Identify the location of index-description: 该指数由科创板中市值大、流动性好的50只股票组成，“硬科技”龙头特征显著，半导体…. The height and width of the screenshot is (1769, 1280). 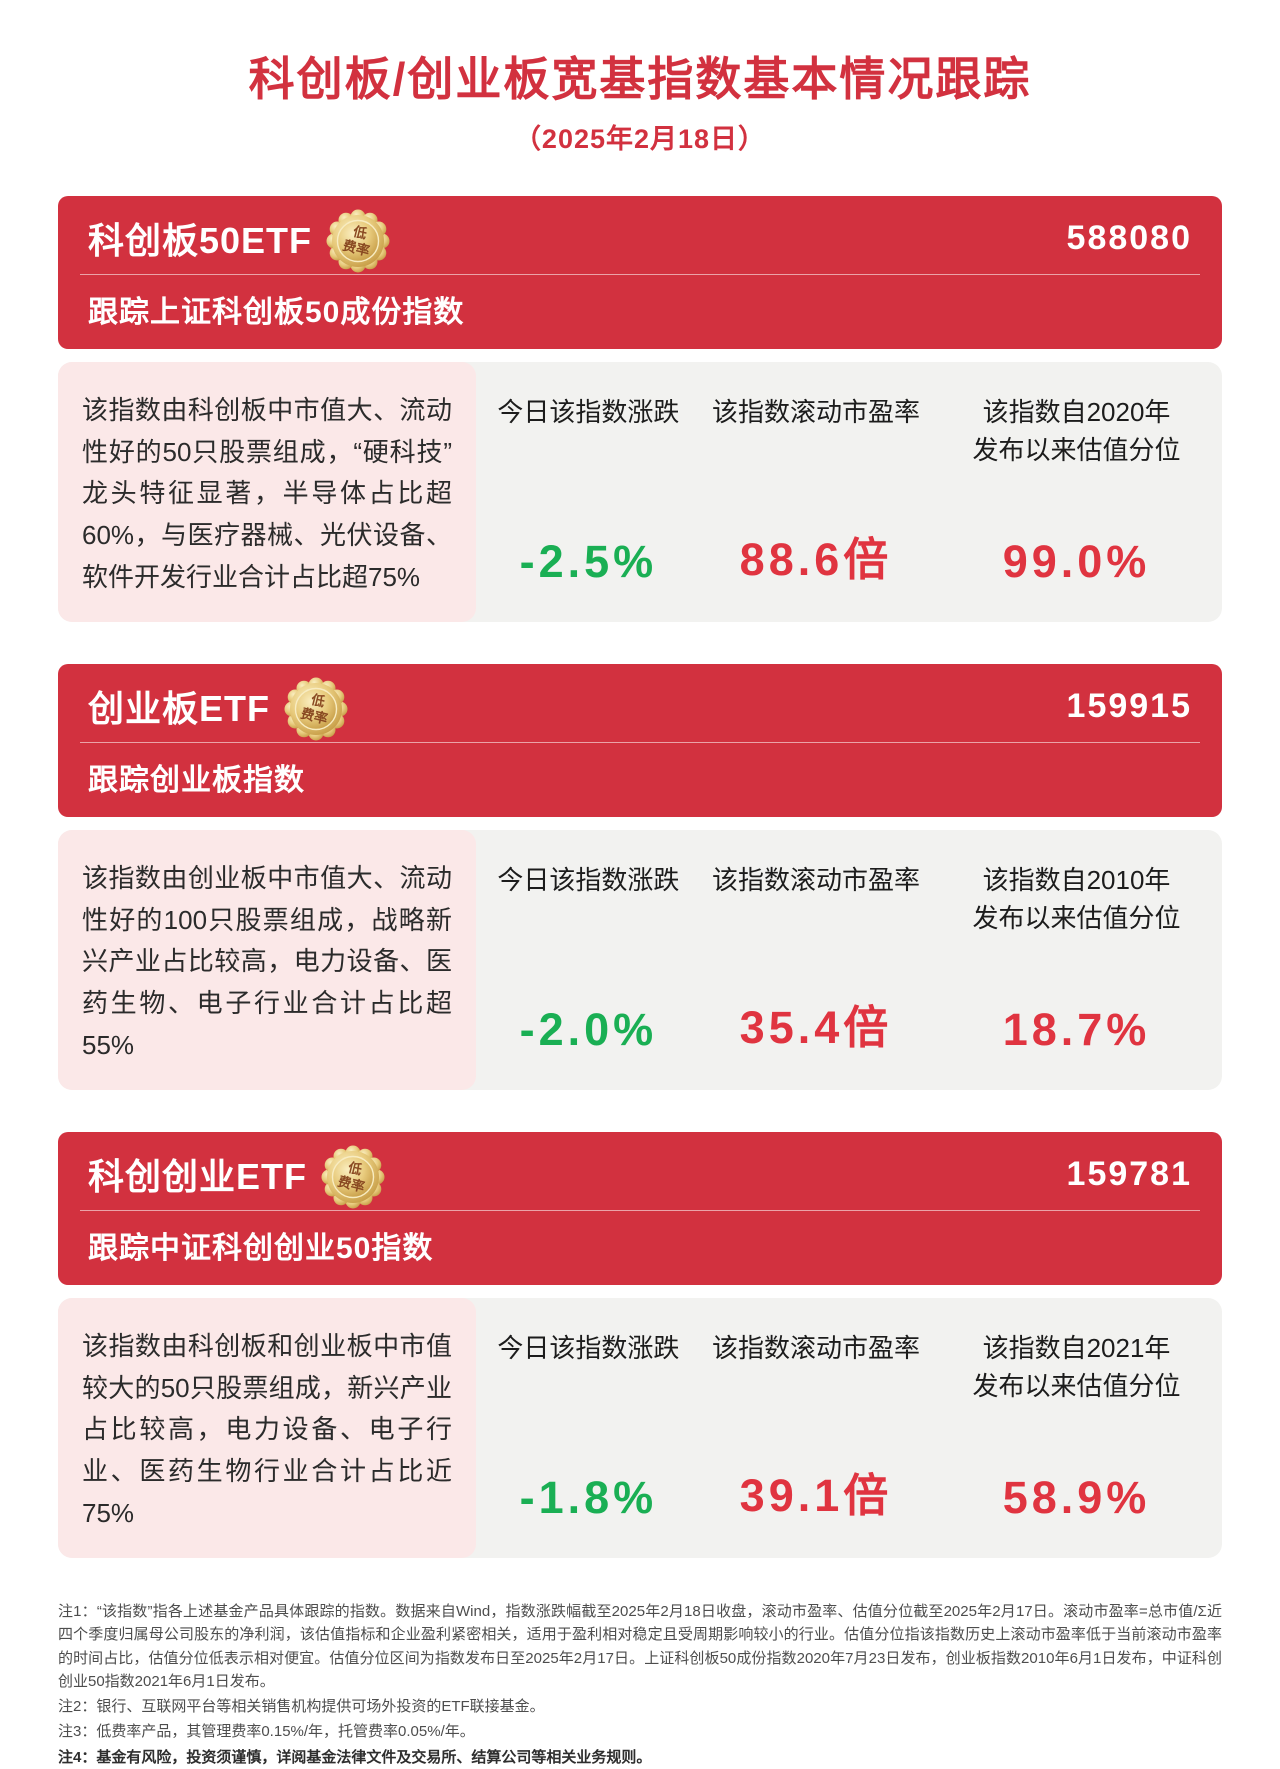
(267, 492).